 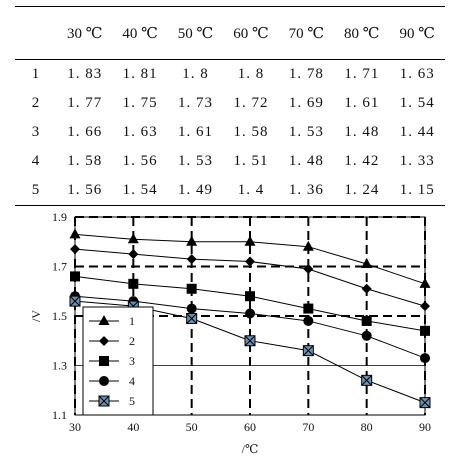 What do you see at coordinates (250, 427) in the screenshot?
I see `x-tick-label: 60` at bounding box center [250, 427].